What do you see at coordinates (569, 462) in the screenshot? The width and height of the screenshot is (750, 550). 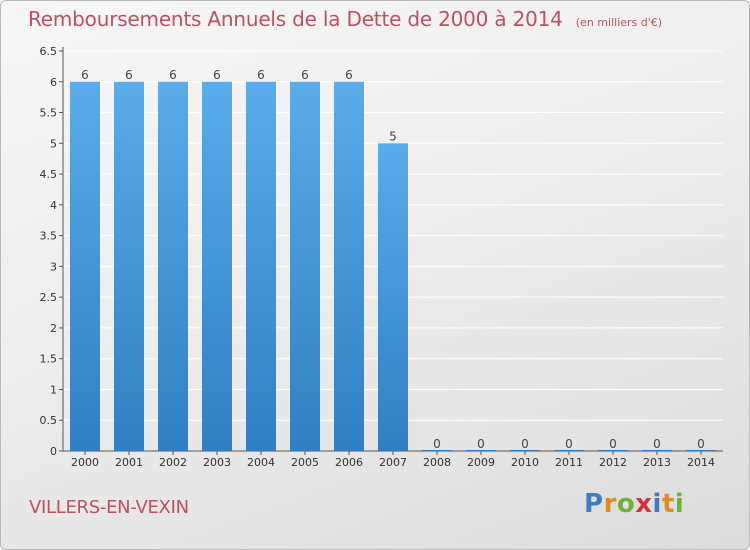 I see `x-tick-label: 2011` at bounding box center [569, 462].